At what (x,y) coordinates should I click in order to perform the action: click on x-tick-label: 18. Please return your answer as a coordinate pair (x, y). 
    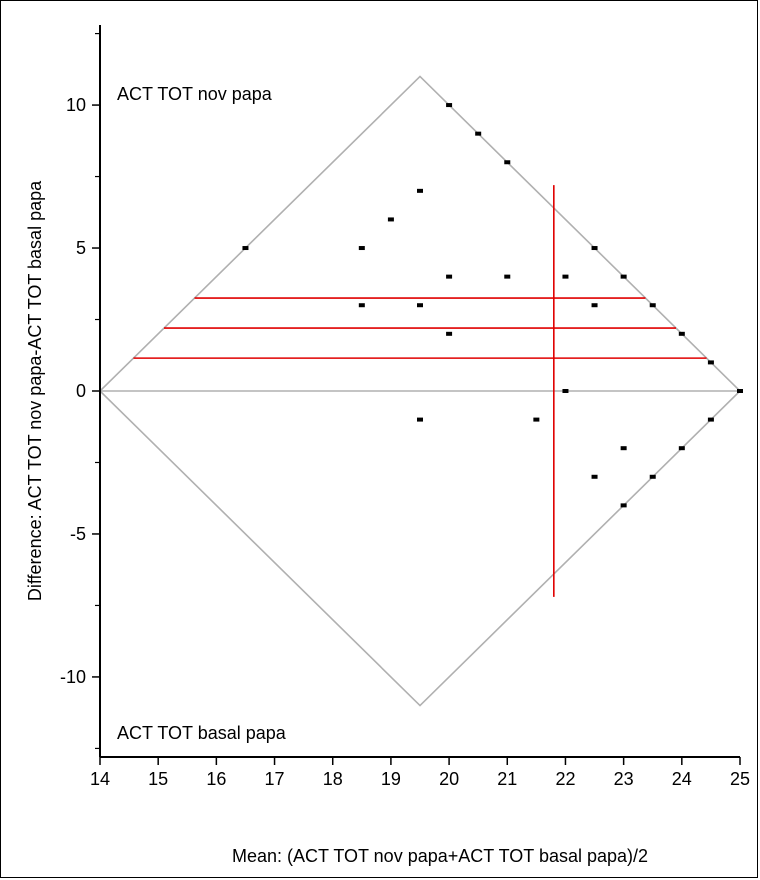
    Looking at the image, I should click on (333, 779).